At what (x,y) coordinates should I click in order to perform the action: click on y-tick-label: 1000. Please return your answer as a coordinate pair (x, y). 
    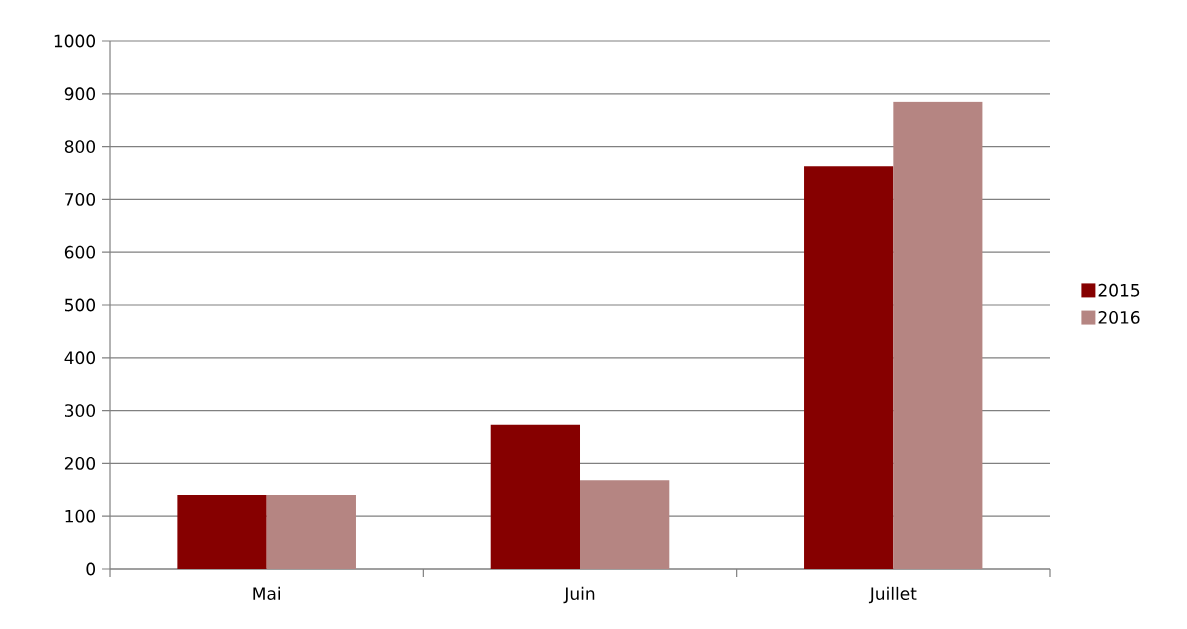
    Looking at the image, I should click on (75, 41).